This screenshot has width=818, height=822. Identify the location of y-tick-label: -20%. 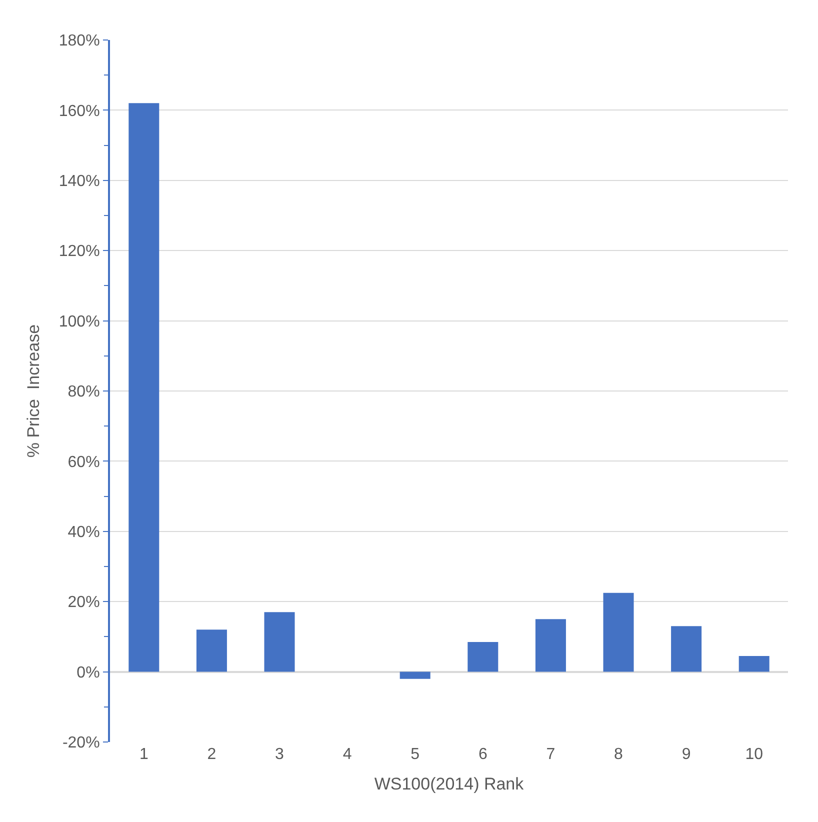
(81, 743).